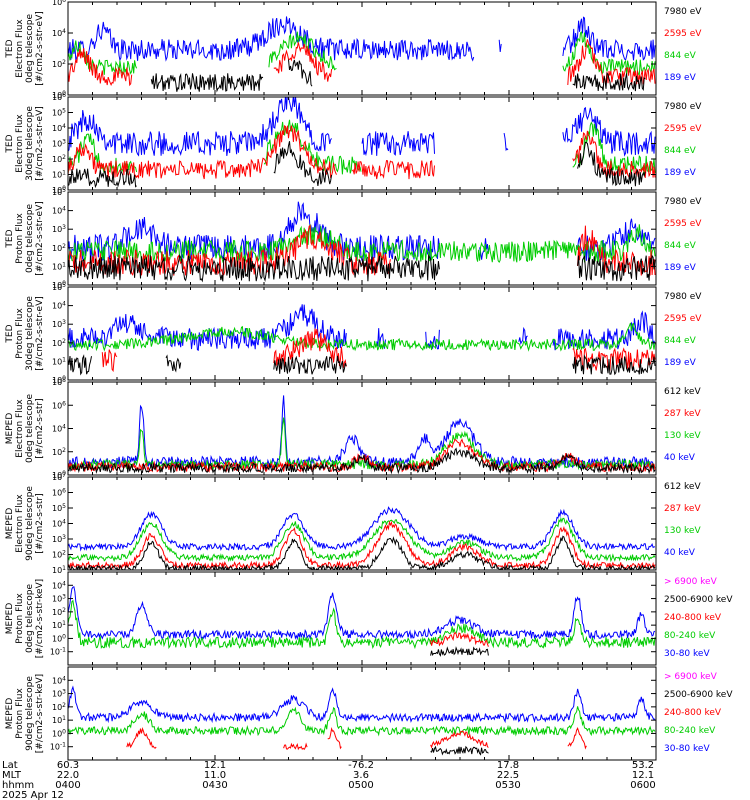  What do you see at coordinates (357, 165) in the screenshot?
I see `series-line-black` at bounding box center [357, 165].